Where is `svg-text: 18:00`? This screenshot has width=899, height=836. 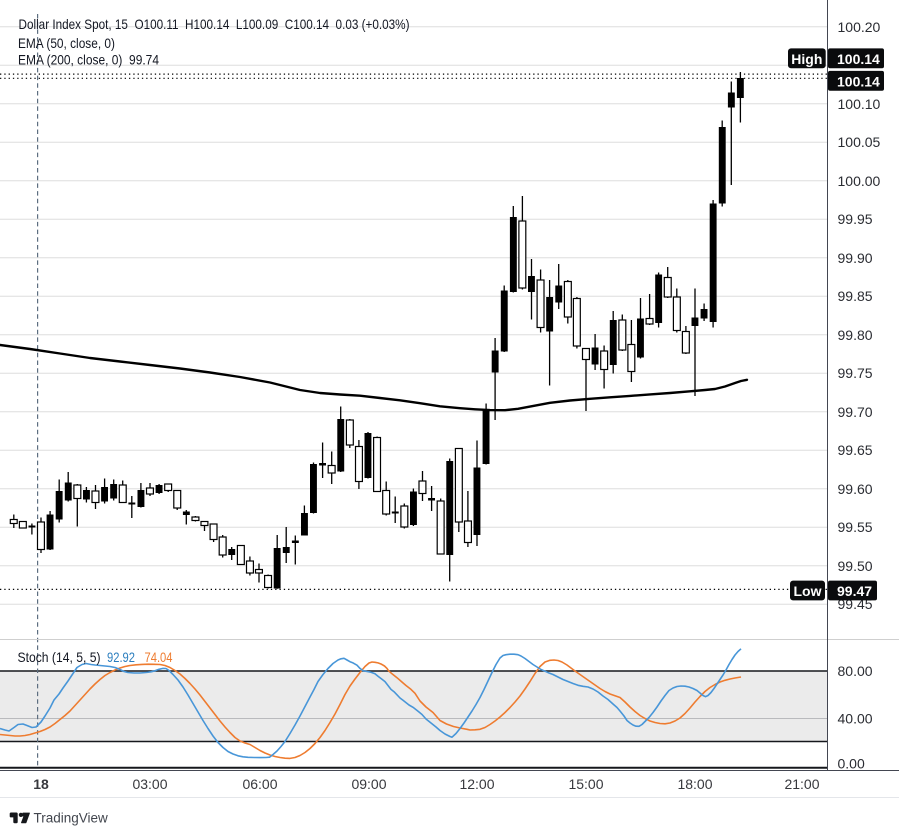 svg-text: 18:00 is located at coordinates (694, 784).